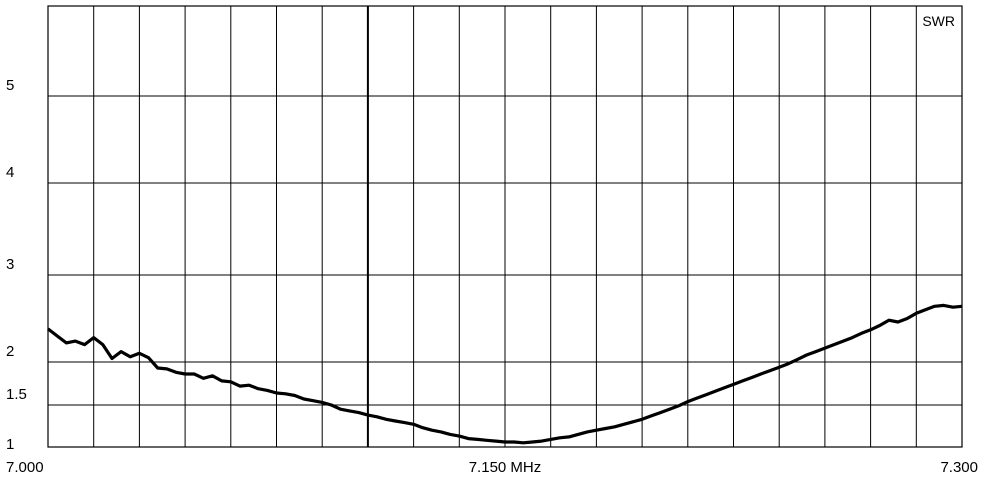 The width and height of the screenshot is (982, 481). What do you see at coordinates (10, 264) in the screenshot?
I see `y-tick-label: 3` at bounding box center [10, 264].